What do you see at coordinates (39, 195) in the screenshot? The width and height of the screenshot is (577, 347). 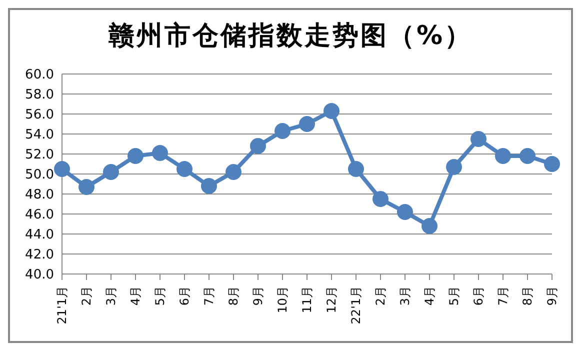 I see `y-tick-label: 48.0` at bounding box center [39, 195].